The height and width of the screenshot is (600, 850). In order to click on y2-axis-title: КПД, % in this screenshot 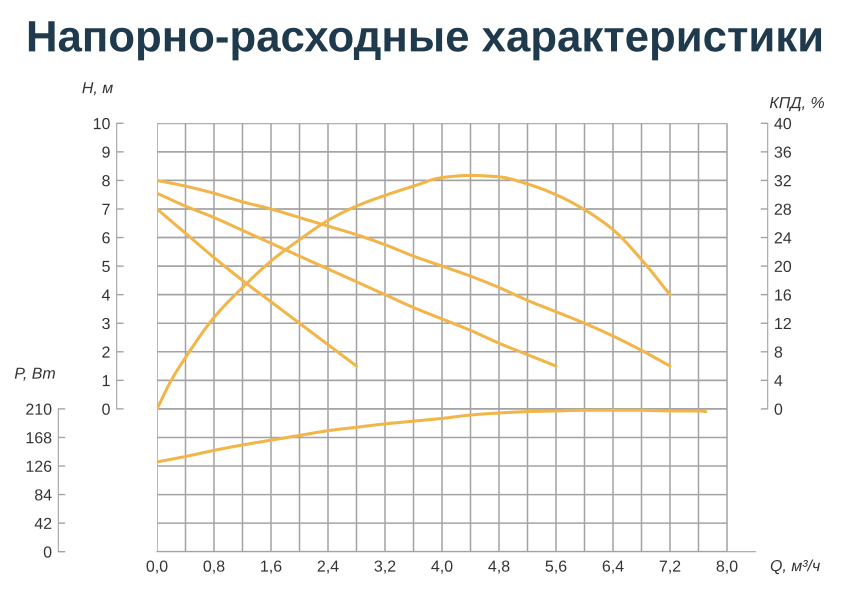, I will do `click(797, 104)`.